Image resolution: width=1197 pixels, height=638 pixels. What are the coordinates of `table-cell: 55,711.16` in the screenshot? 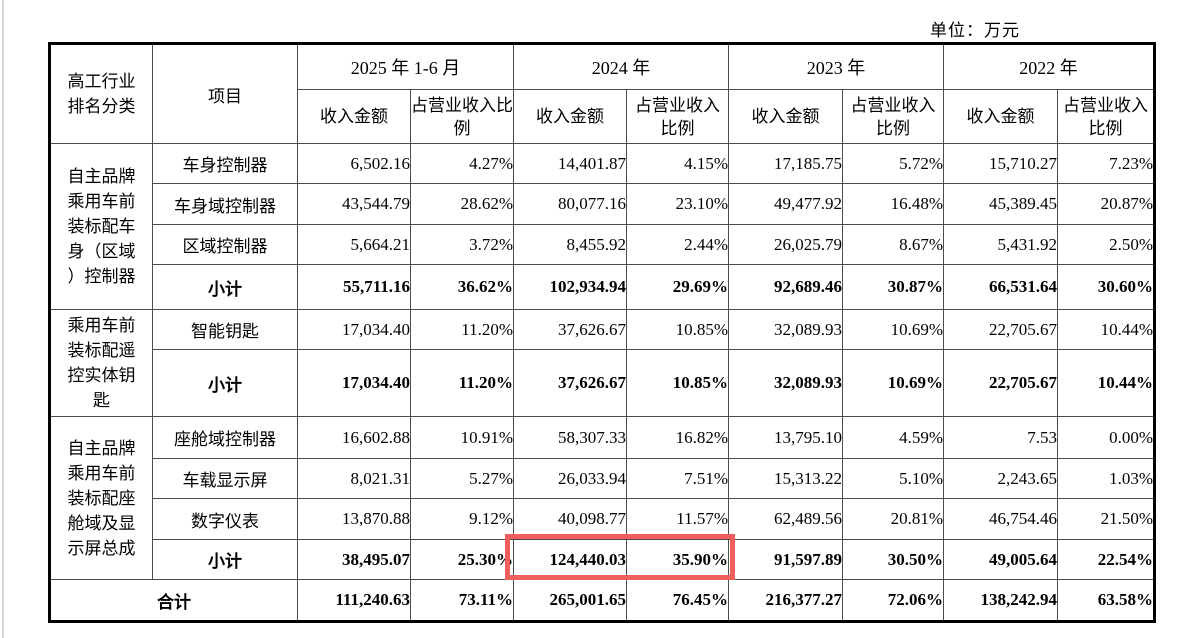 It's located at (354, 287).